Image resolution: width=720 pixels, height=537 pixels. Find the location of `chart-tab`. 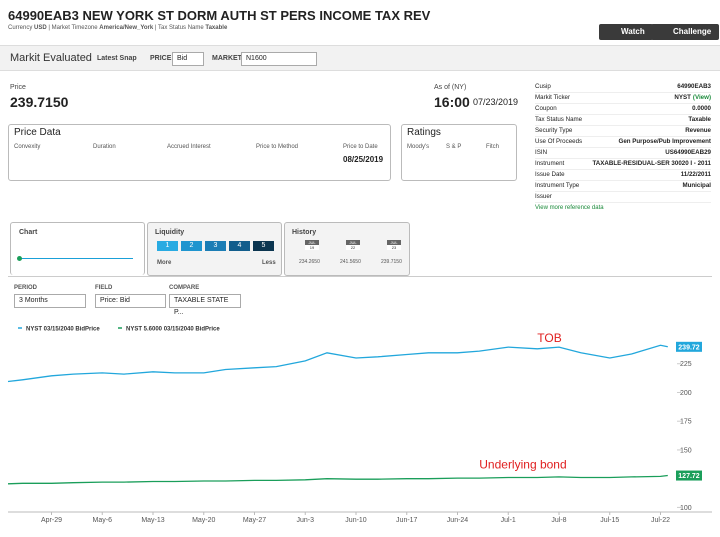

chart-tab is located at coordinates (77, 248).